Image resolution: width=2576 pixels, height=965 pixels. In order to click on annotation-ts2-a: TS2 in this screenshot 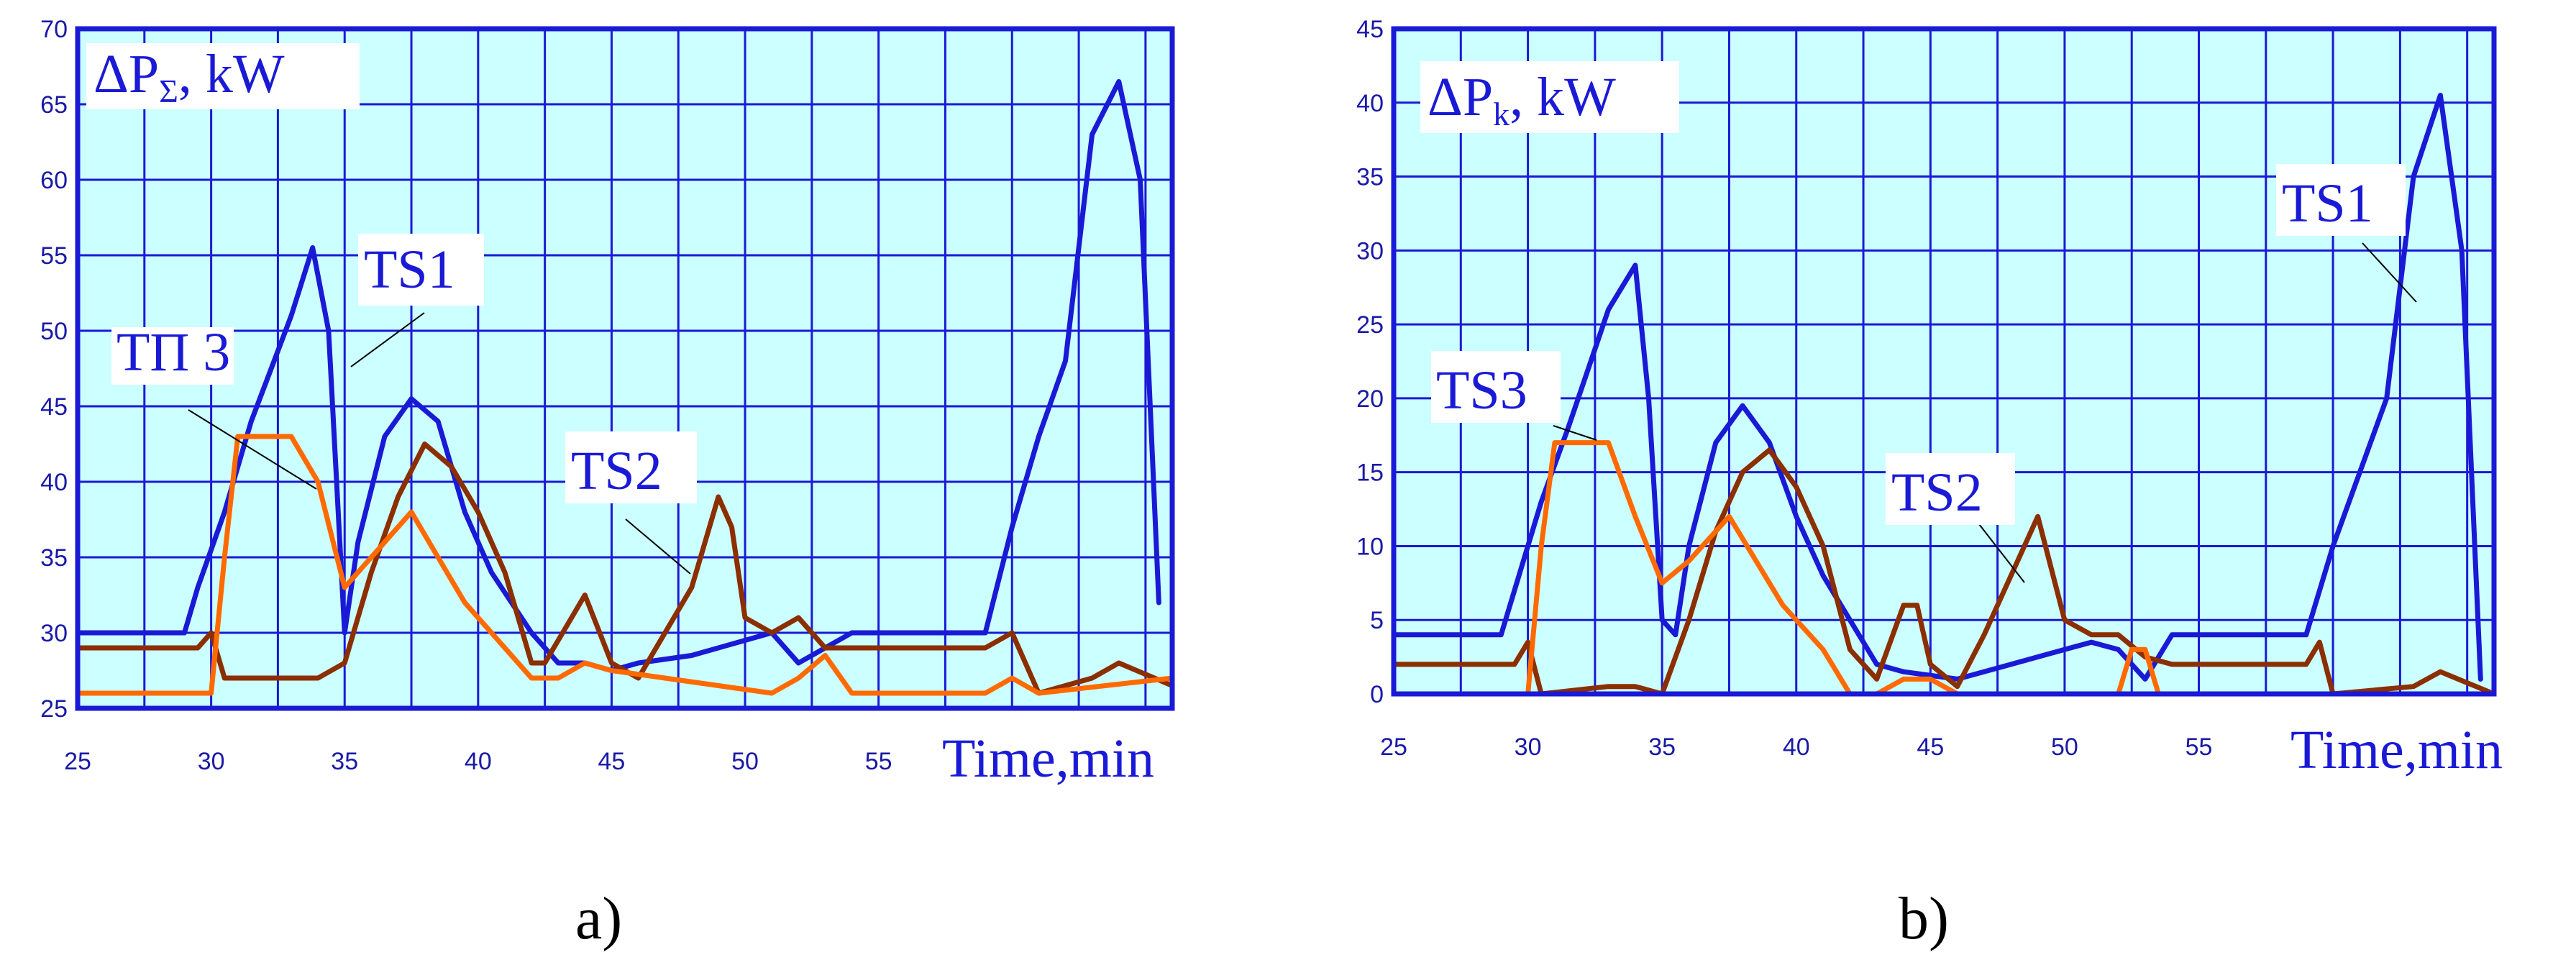, I will do `click(631, 503)`.